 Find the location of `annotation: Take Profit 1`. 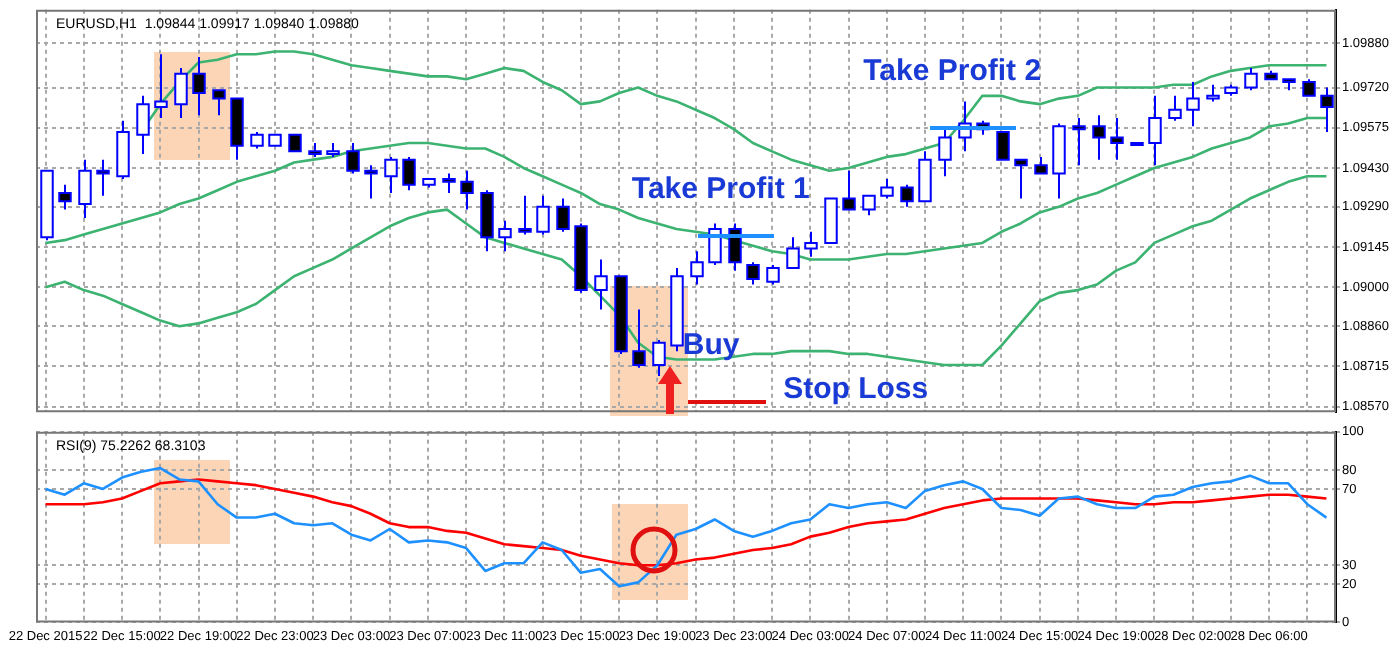

annotation: Take Profit 1 is located at coordinates (720, 189).